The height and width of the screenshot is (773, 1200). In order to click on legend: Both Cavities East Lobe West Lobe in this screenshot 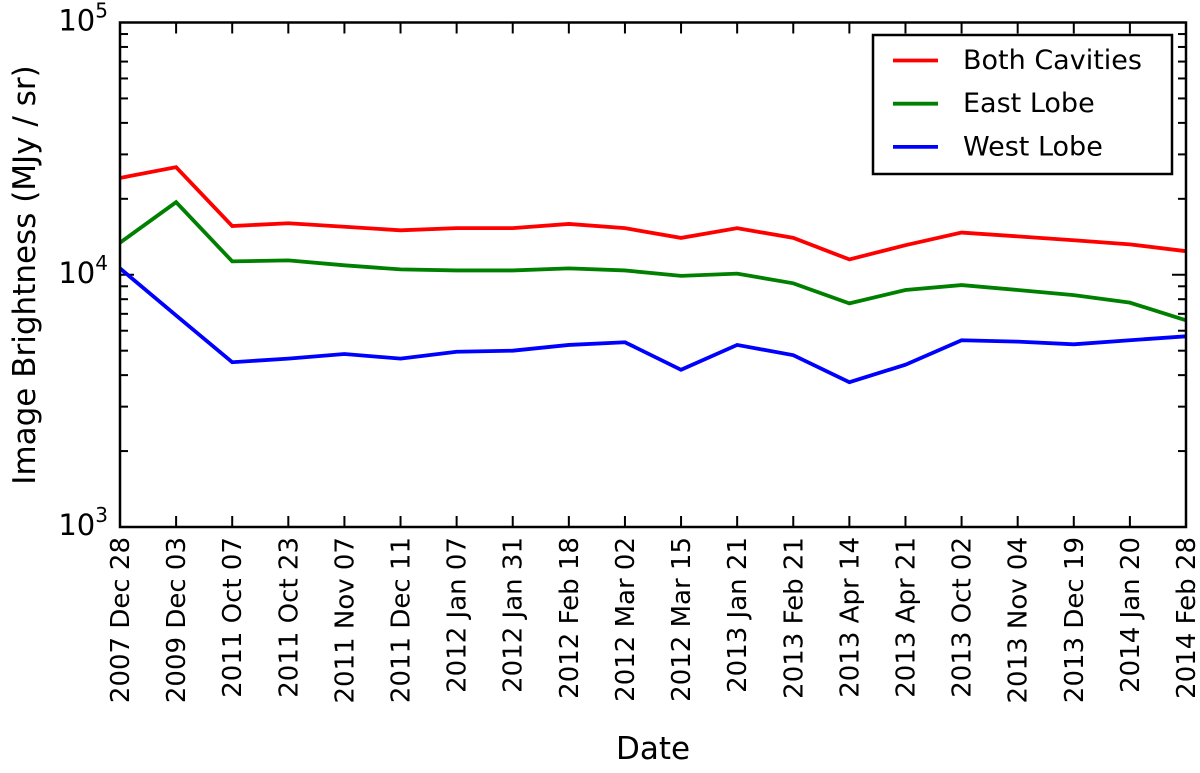, I will do `click(1022, 104)`.